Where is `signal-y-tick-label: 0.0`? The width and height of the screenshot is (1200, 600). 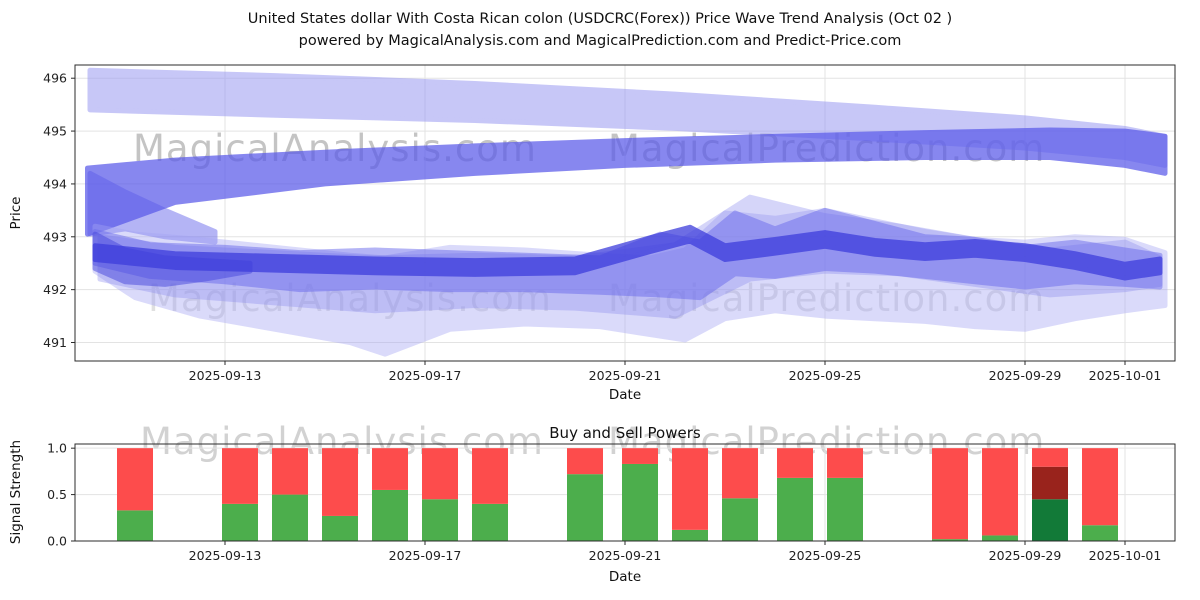
signal-y-tick-label: 0.0 is located at coordinates (57, 541).